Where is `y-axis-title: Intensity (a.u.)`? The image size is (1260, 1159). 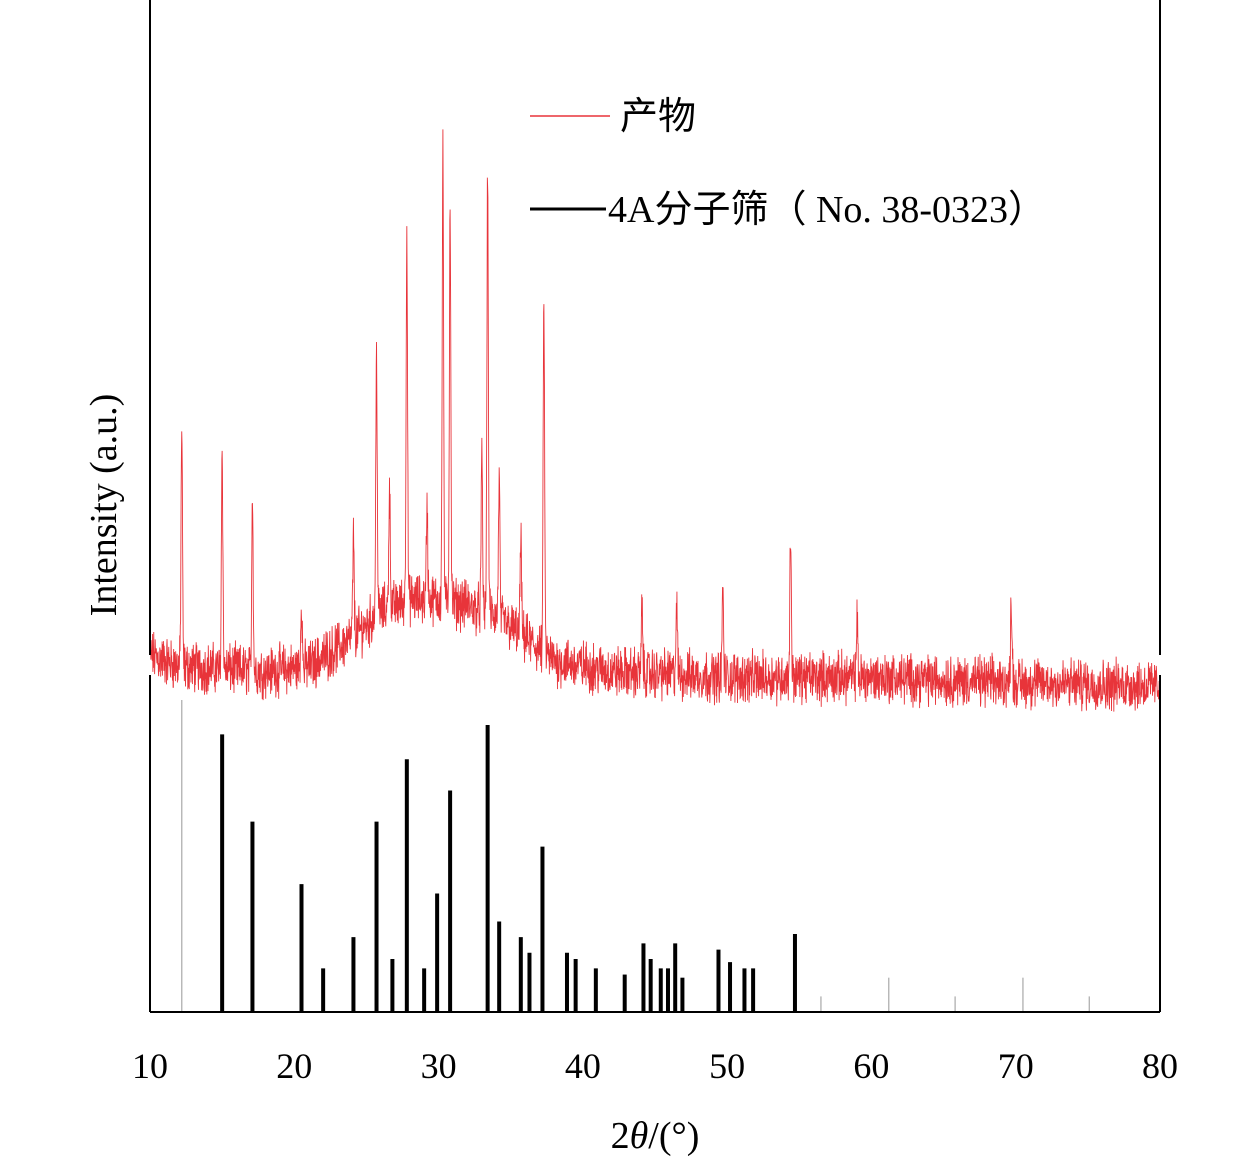 y-axis-title: Intensity (a.u.) is located at coordinates (104, 505).